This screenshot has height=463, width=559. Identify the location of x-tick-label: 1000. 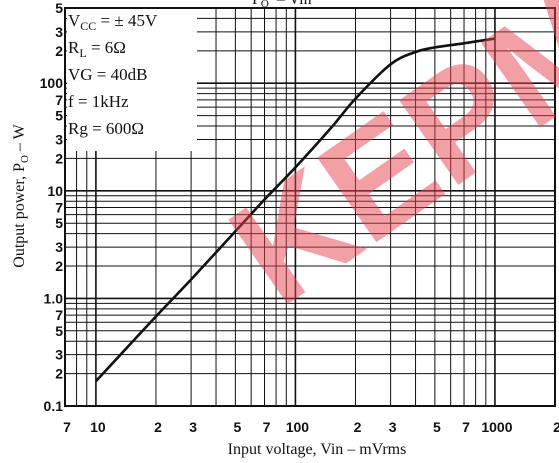
(496, 427).